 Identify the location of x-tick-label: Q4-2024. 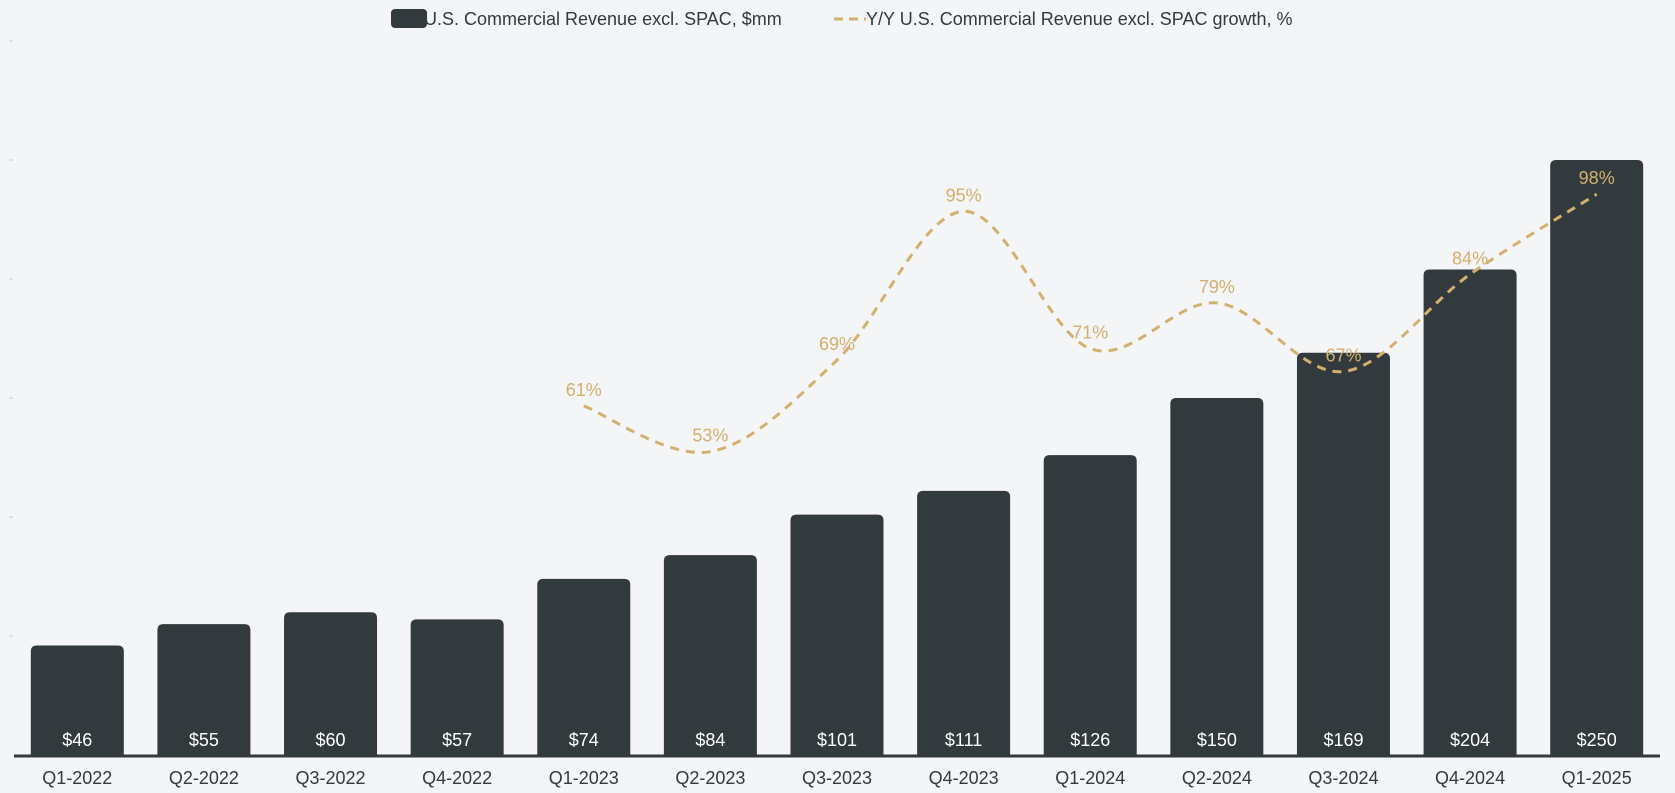
(1470, 778).